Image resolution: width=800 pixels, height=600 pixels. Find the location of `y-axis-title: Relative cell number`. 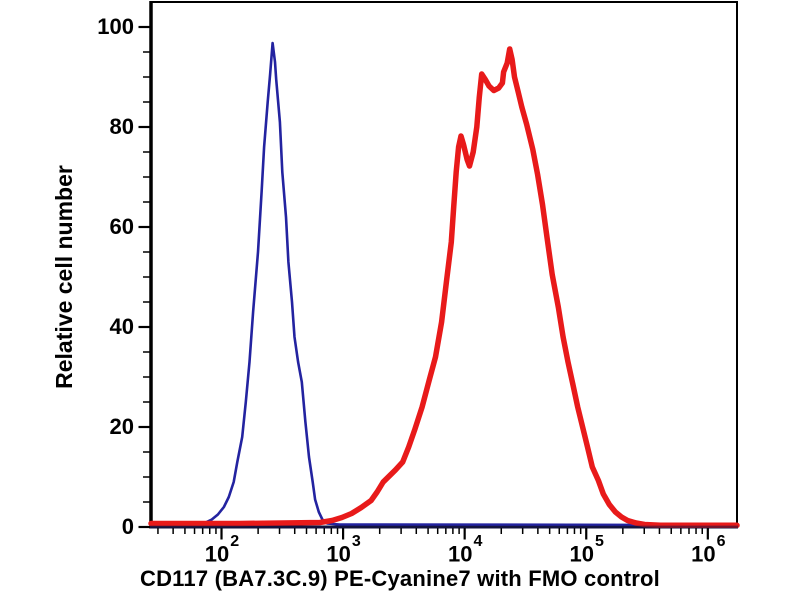

y-axis-title: Relative cell number is located at coordinates (64, 277).